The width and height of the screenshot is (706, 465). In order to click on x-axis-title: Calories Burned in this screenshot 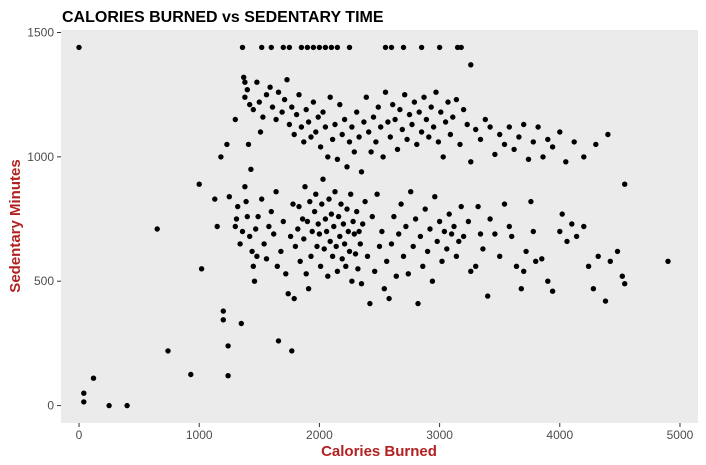, I will do `click(379, 451)`.